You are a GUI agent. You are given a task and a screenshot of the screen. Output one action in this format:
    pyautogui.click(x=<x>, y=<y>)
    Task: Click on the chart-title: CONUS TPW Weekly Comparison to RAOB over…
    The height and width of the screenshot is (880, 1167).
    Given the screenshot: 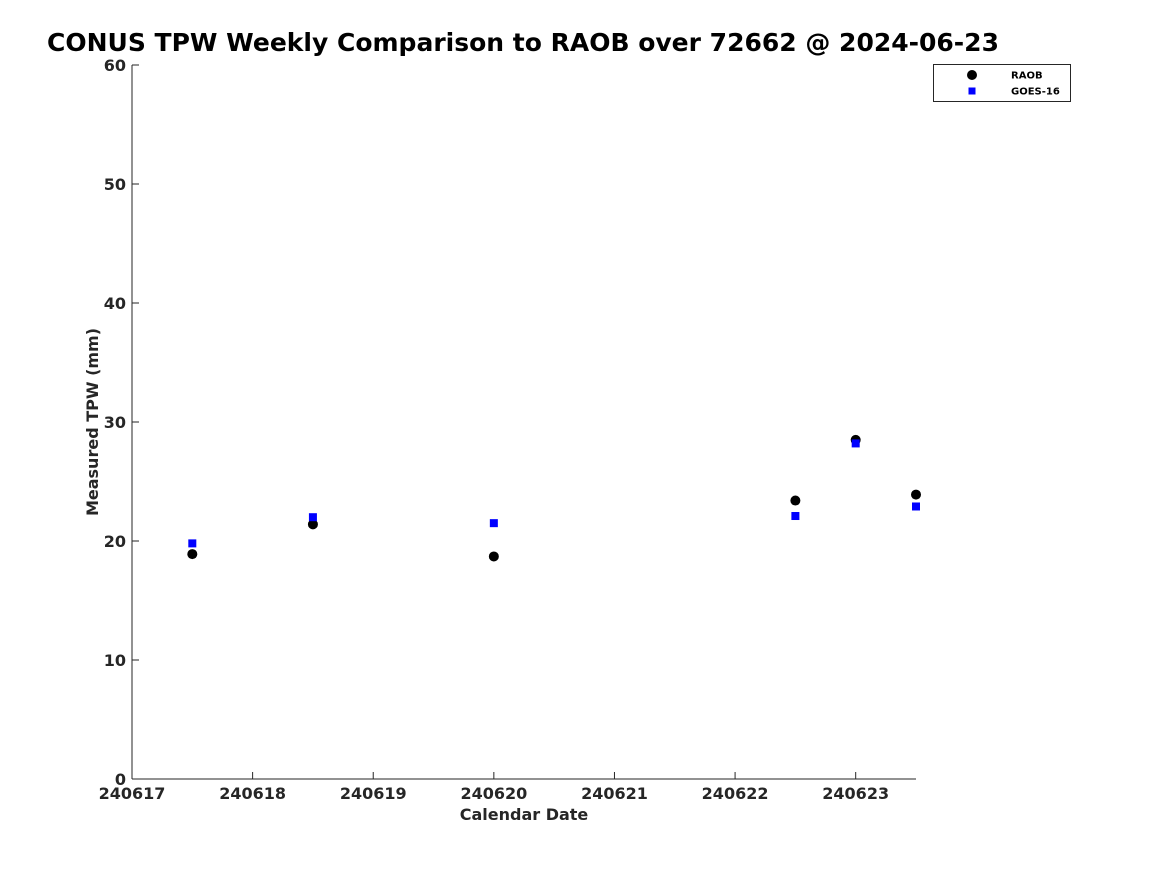 What is the action you would take?
    pyautogui.click(x=523, y=42)
    